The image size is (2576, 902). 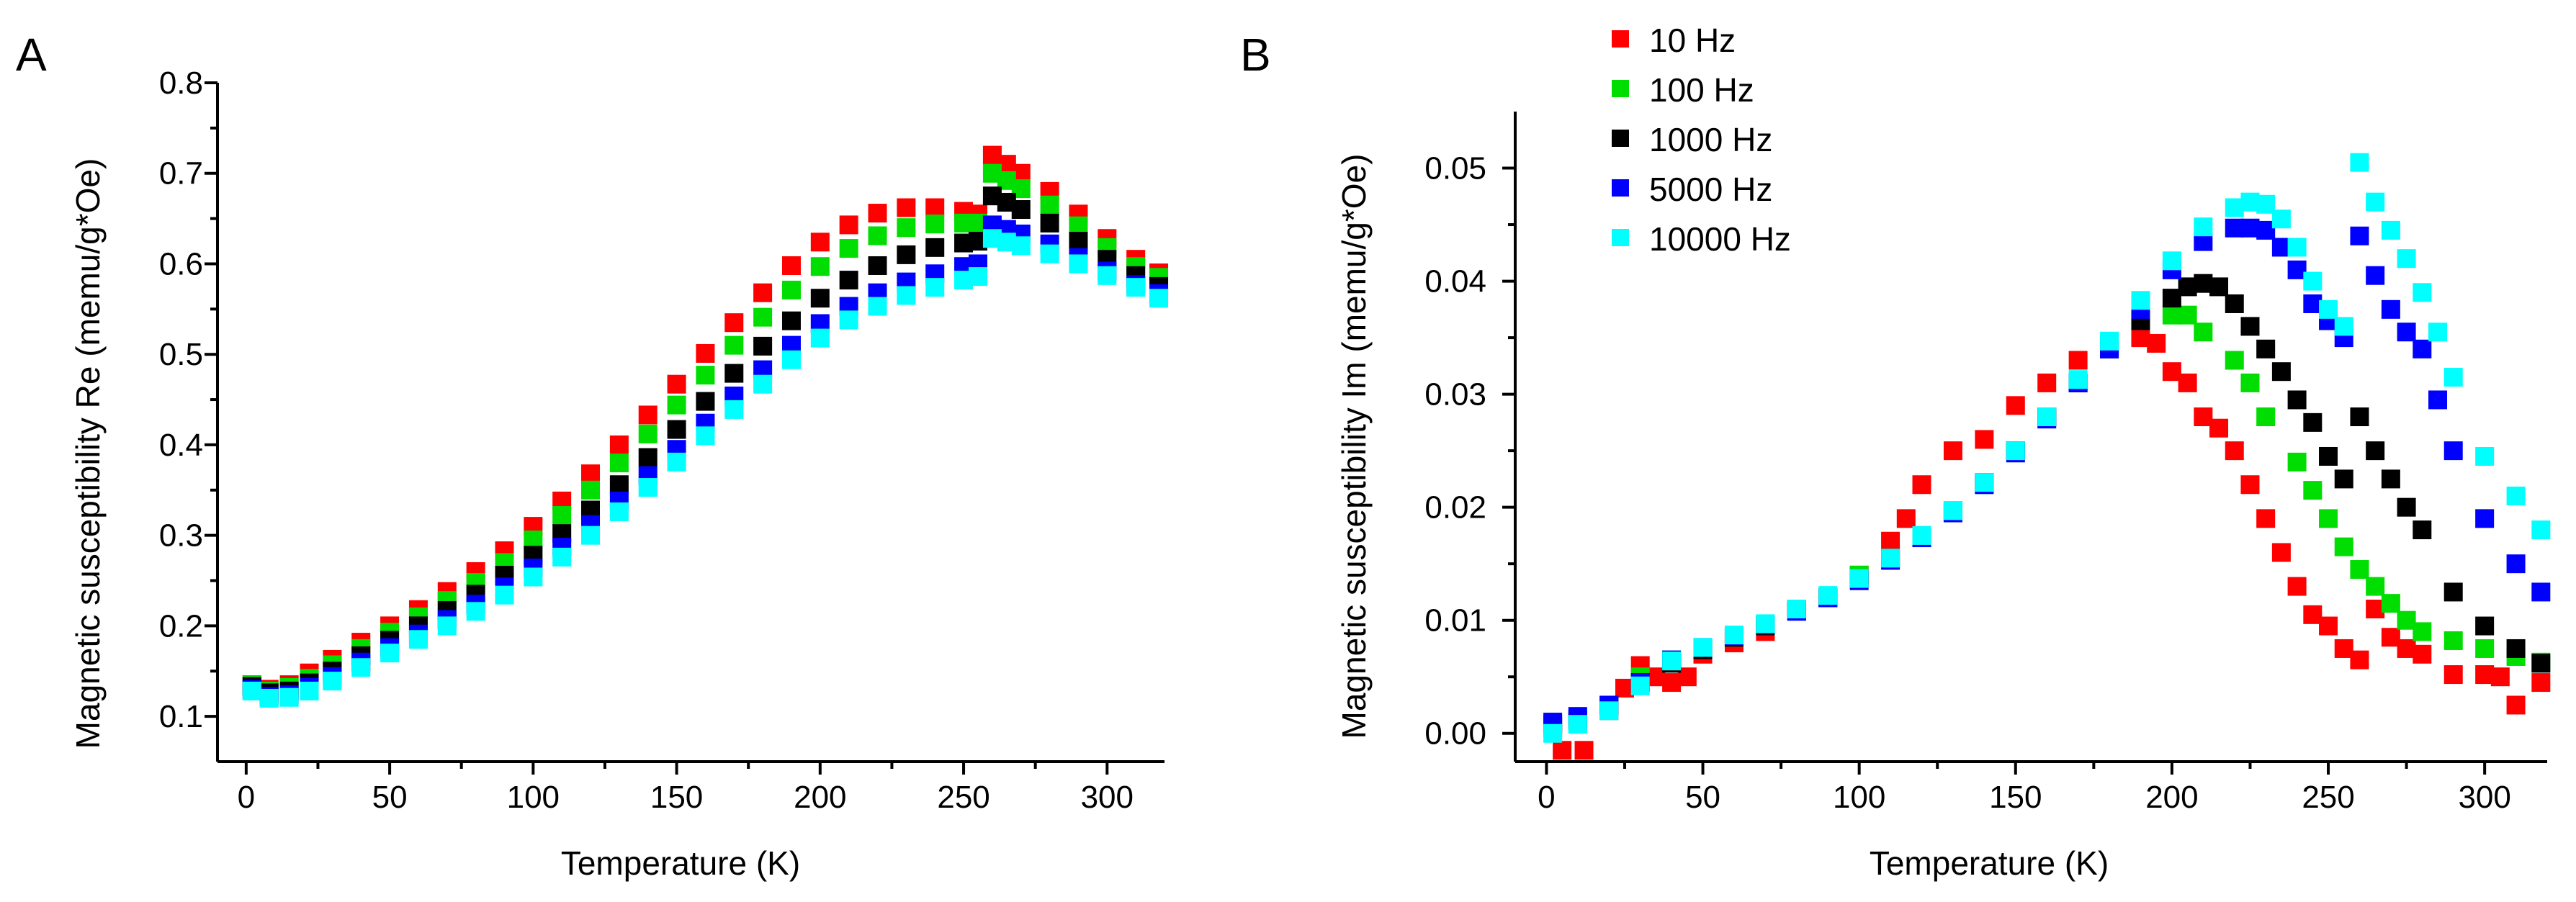 I want to click on panel-b-x-tick-label: 200, so click(x=2171, y=797).